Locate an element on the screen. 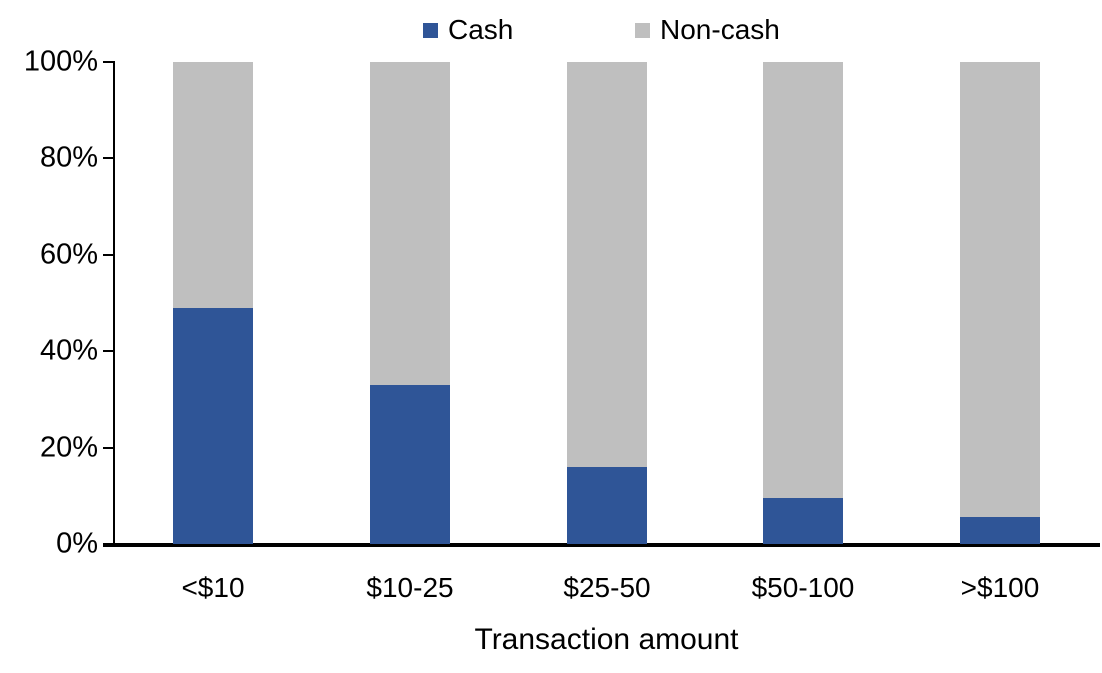 The width and height of the screenshot is (1102, 673). y-axis-tick-label: 20% is located at coordinates (68, 447).